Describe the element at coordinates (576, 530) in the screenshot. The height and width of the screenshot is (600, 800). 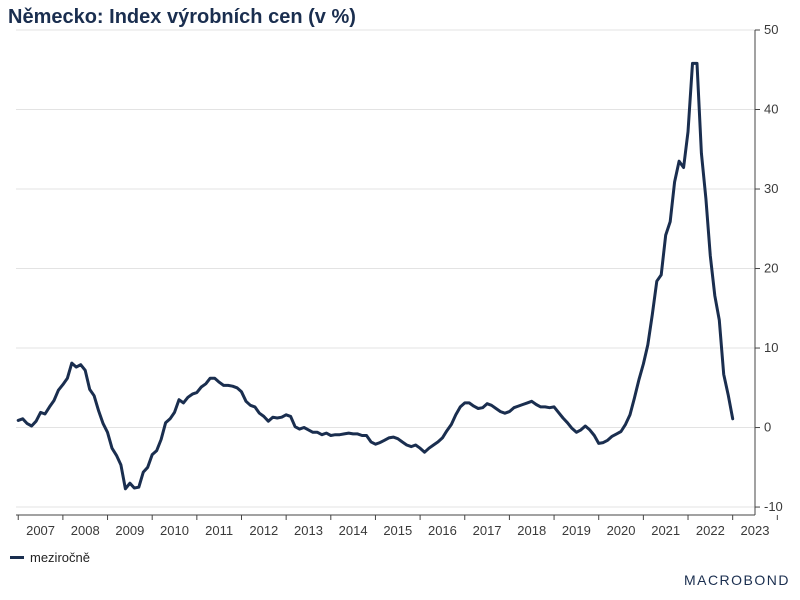
I see `x-tick-label: 2019` at that location.